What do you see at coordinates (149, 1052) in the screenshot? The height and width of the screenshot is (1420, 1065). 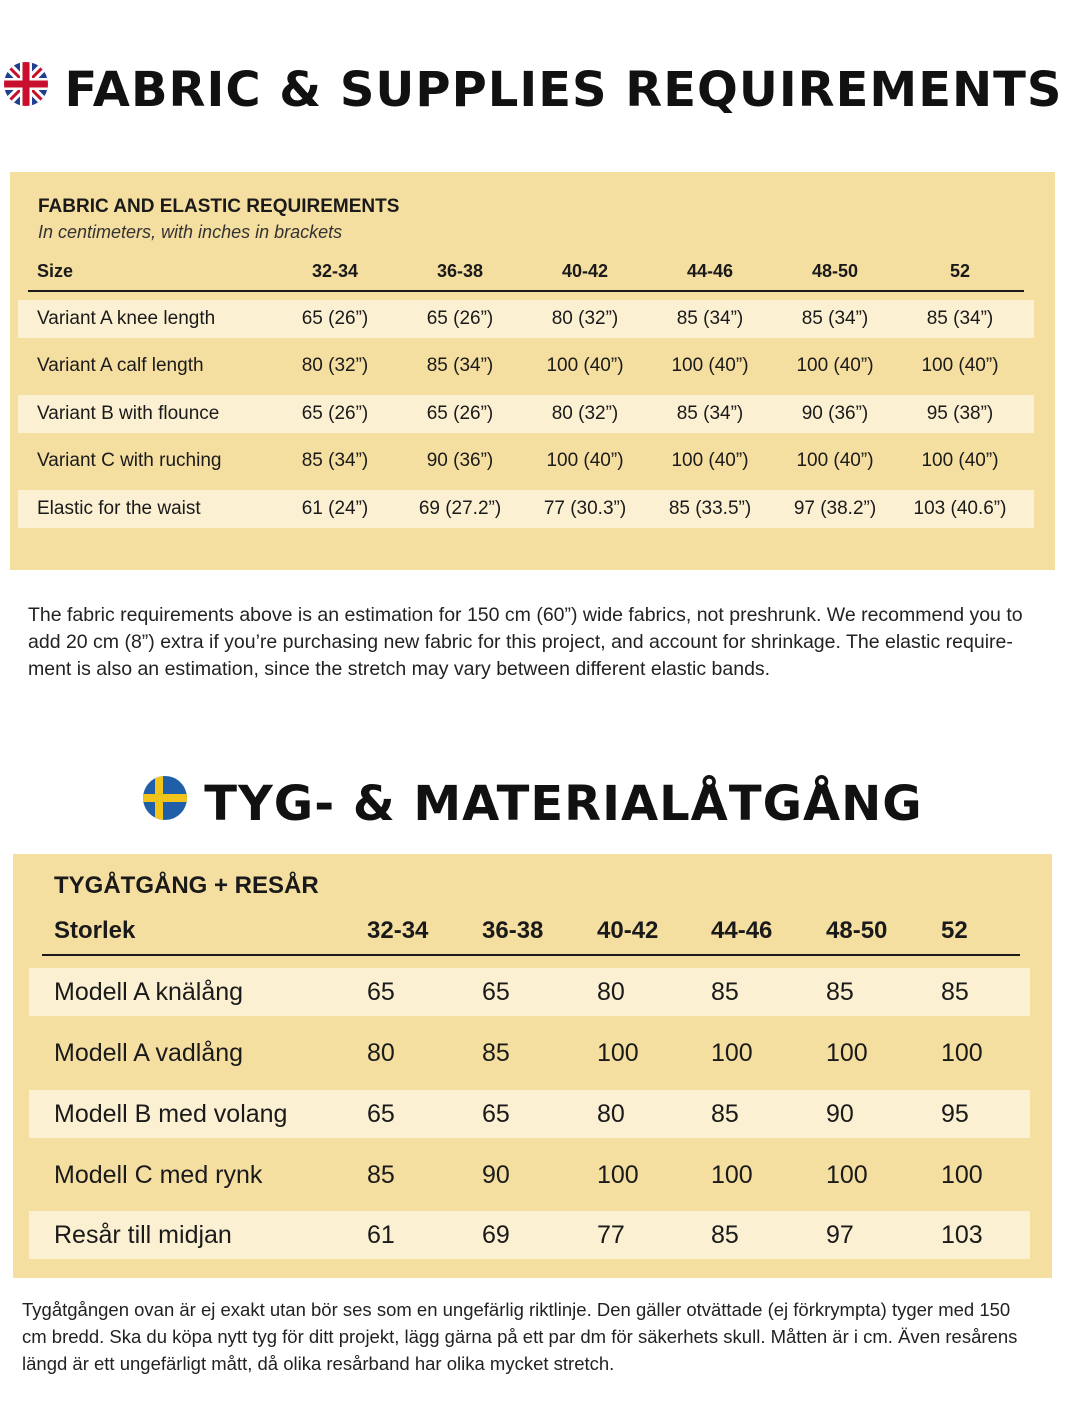 I see `row-label: Modell A vadlång` at bounding box center [149, 1052].